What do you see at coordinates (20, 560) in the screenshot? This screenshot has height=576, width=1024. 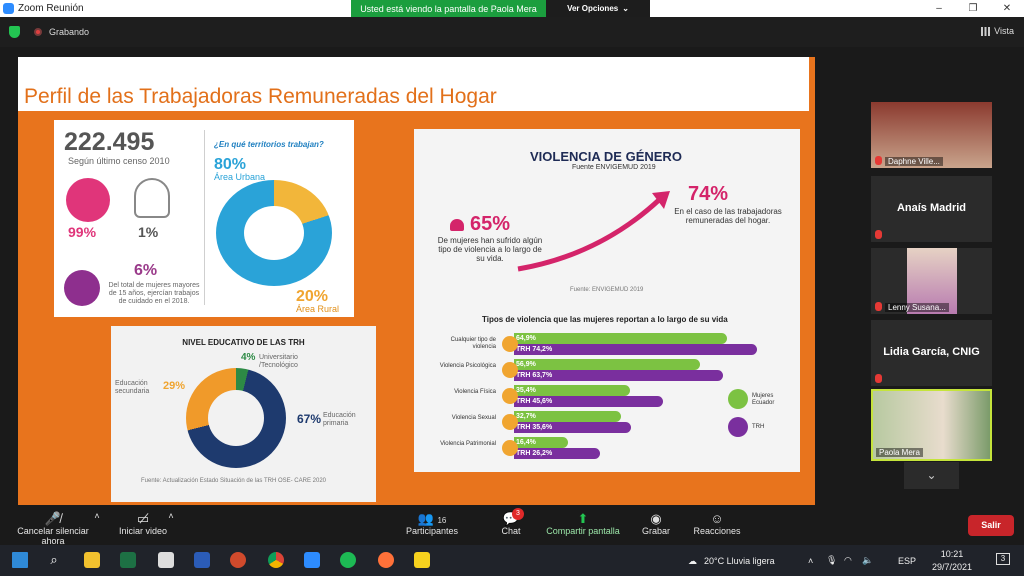 I see `windows-start-icon` at bounding box center [20, 560].